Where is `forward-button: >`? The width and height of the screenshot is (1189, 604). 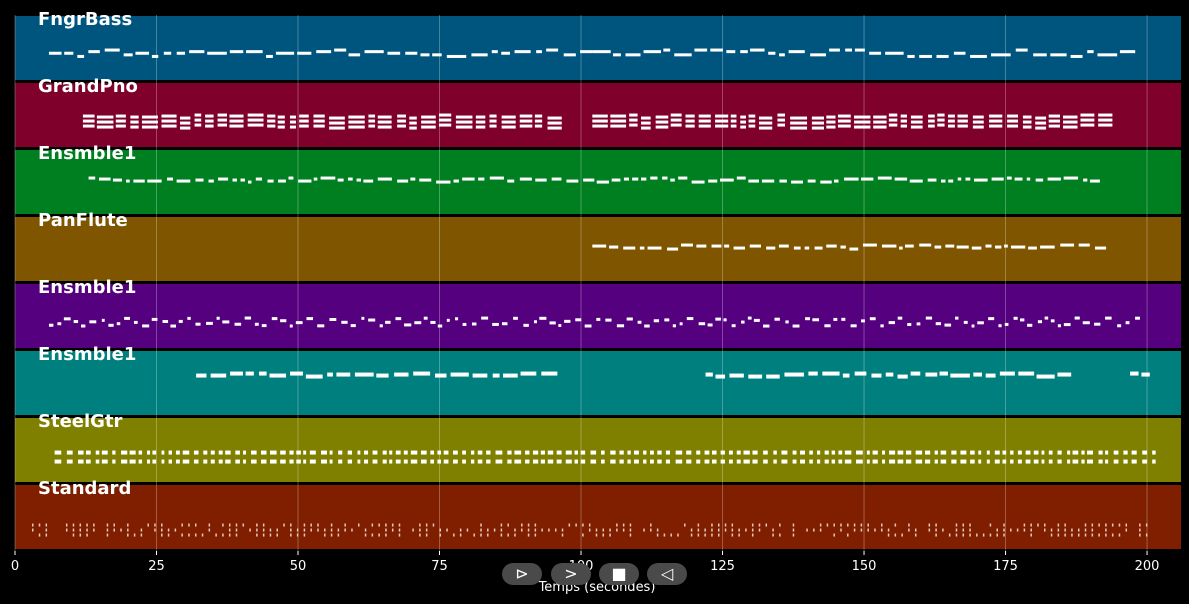
forward-button: > is located at coordinates (571, 574).